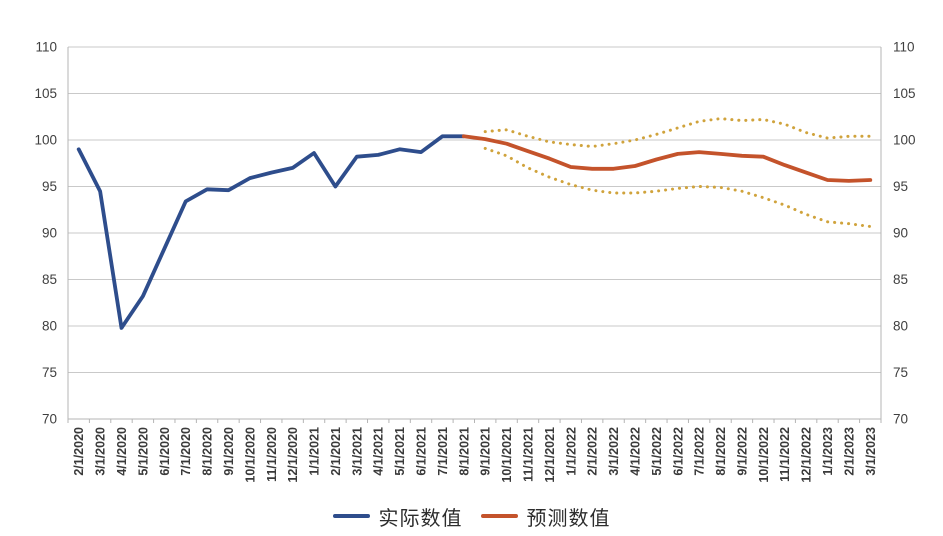 The image size is (943, 536). What do you see at coordinates (900, 186) in the screenshot?
I see `y-axis-label-right: 95` at bounding box center [900, 186].